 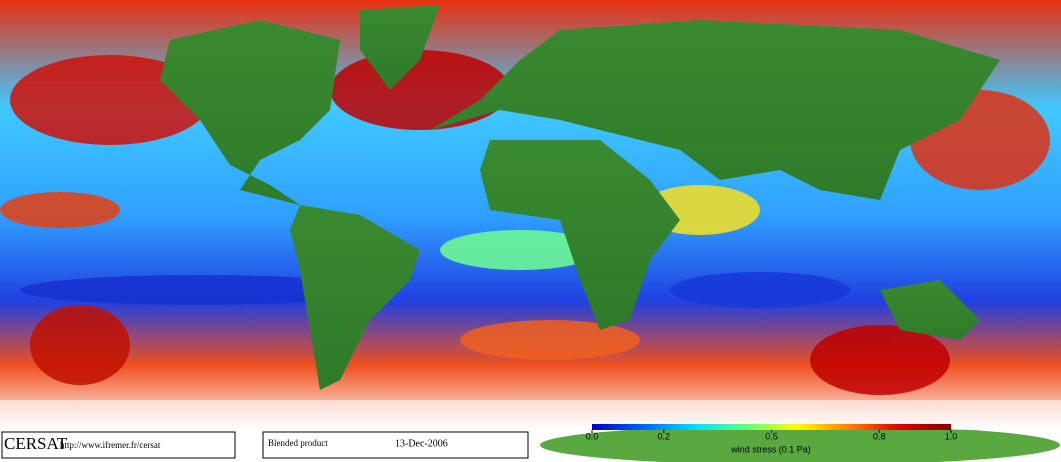 What do you see at coordinates (400, 47) in the screenshot?
I see `greenland` at bounding box center [400, 47].